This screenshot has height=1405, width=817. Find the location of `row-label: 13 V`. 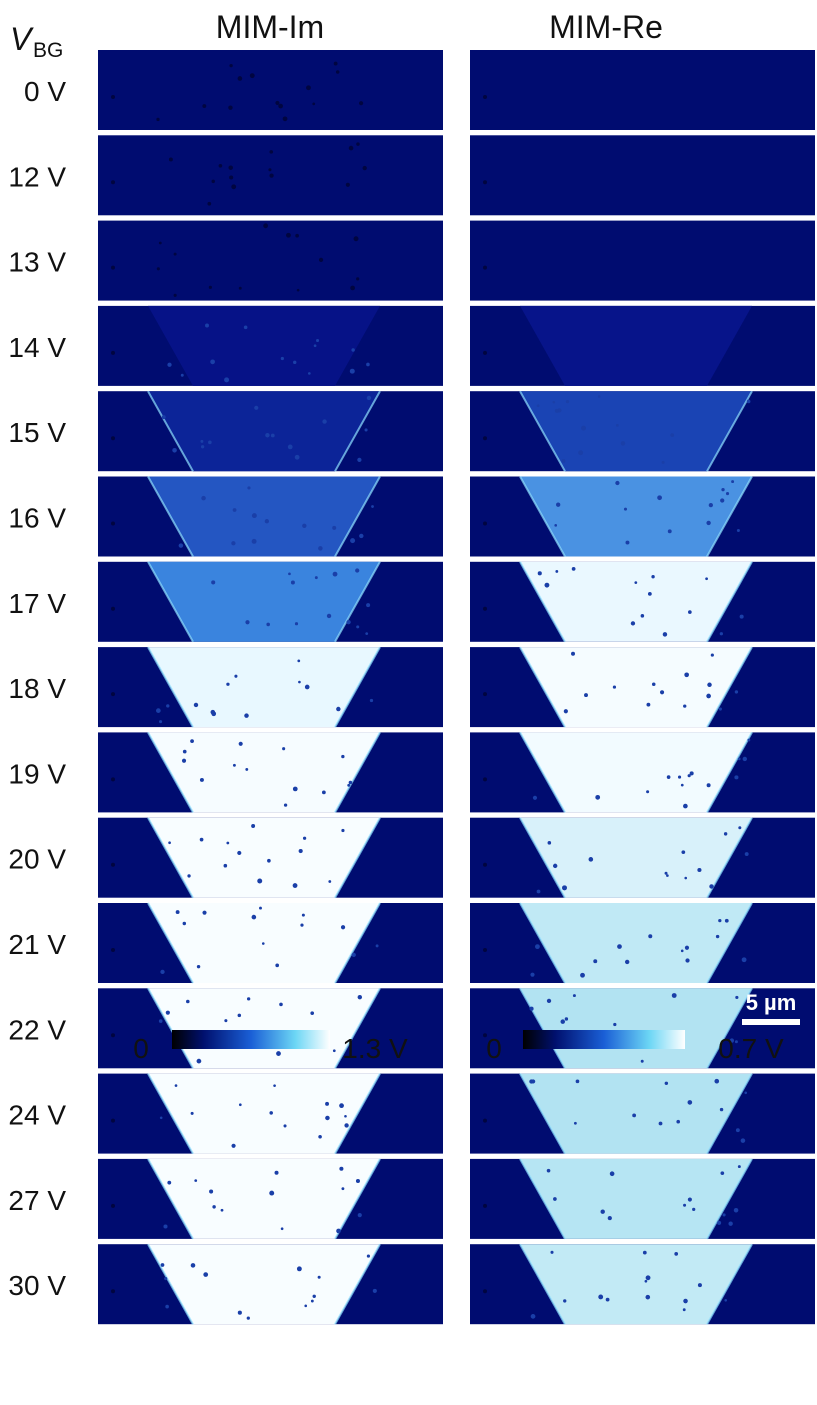

row-label: 13 V is located at coordinates (37, 262).